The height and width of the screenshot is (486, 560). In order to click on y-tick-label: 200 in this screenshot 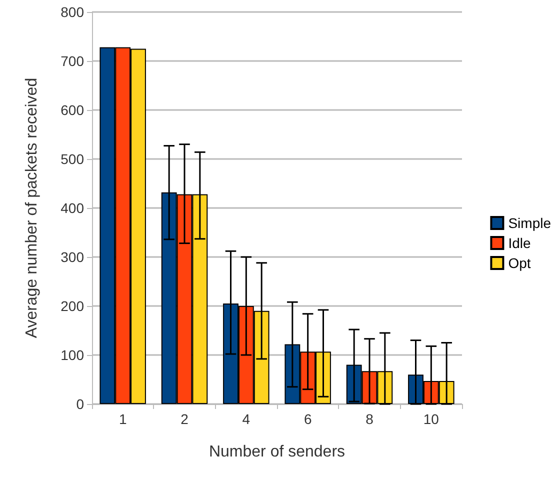, I will do `click(72, 306)`.